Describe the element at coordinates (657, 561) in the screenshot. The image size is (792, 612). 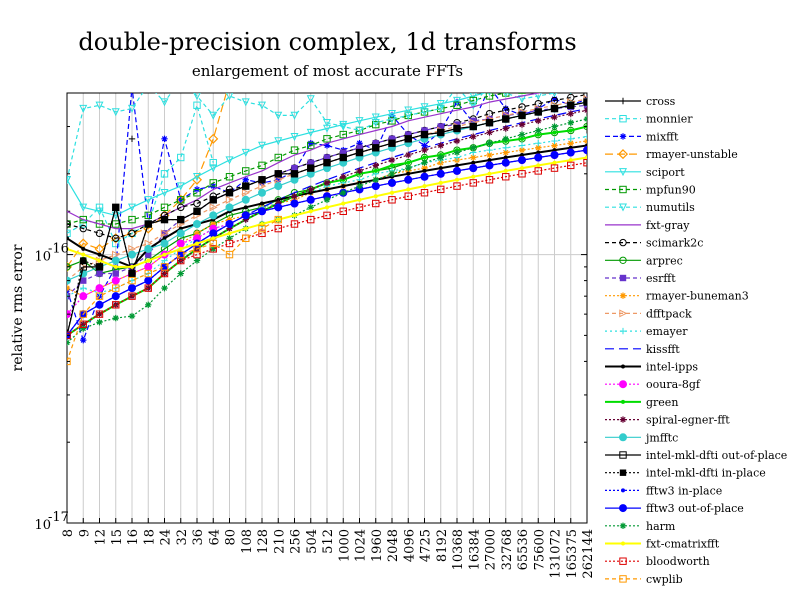
I see `legend-entry: bloodworth` at that location.